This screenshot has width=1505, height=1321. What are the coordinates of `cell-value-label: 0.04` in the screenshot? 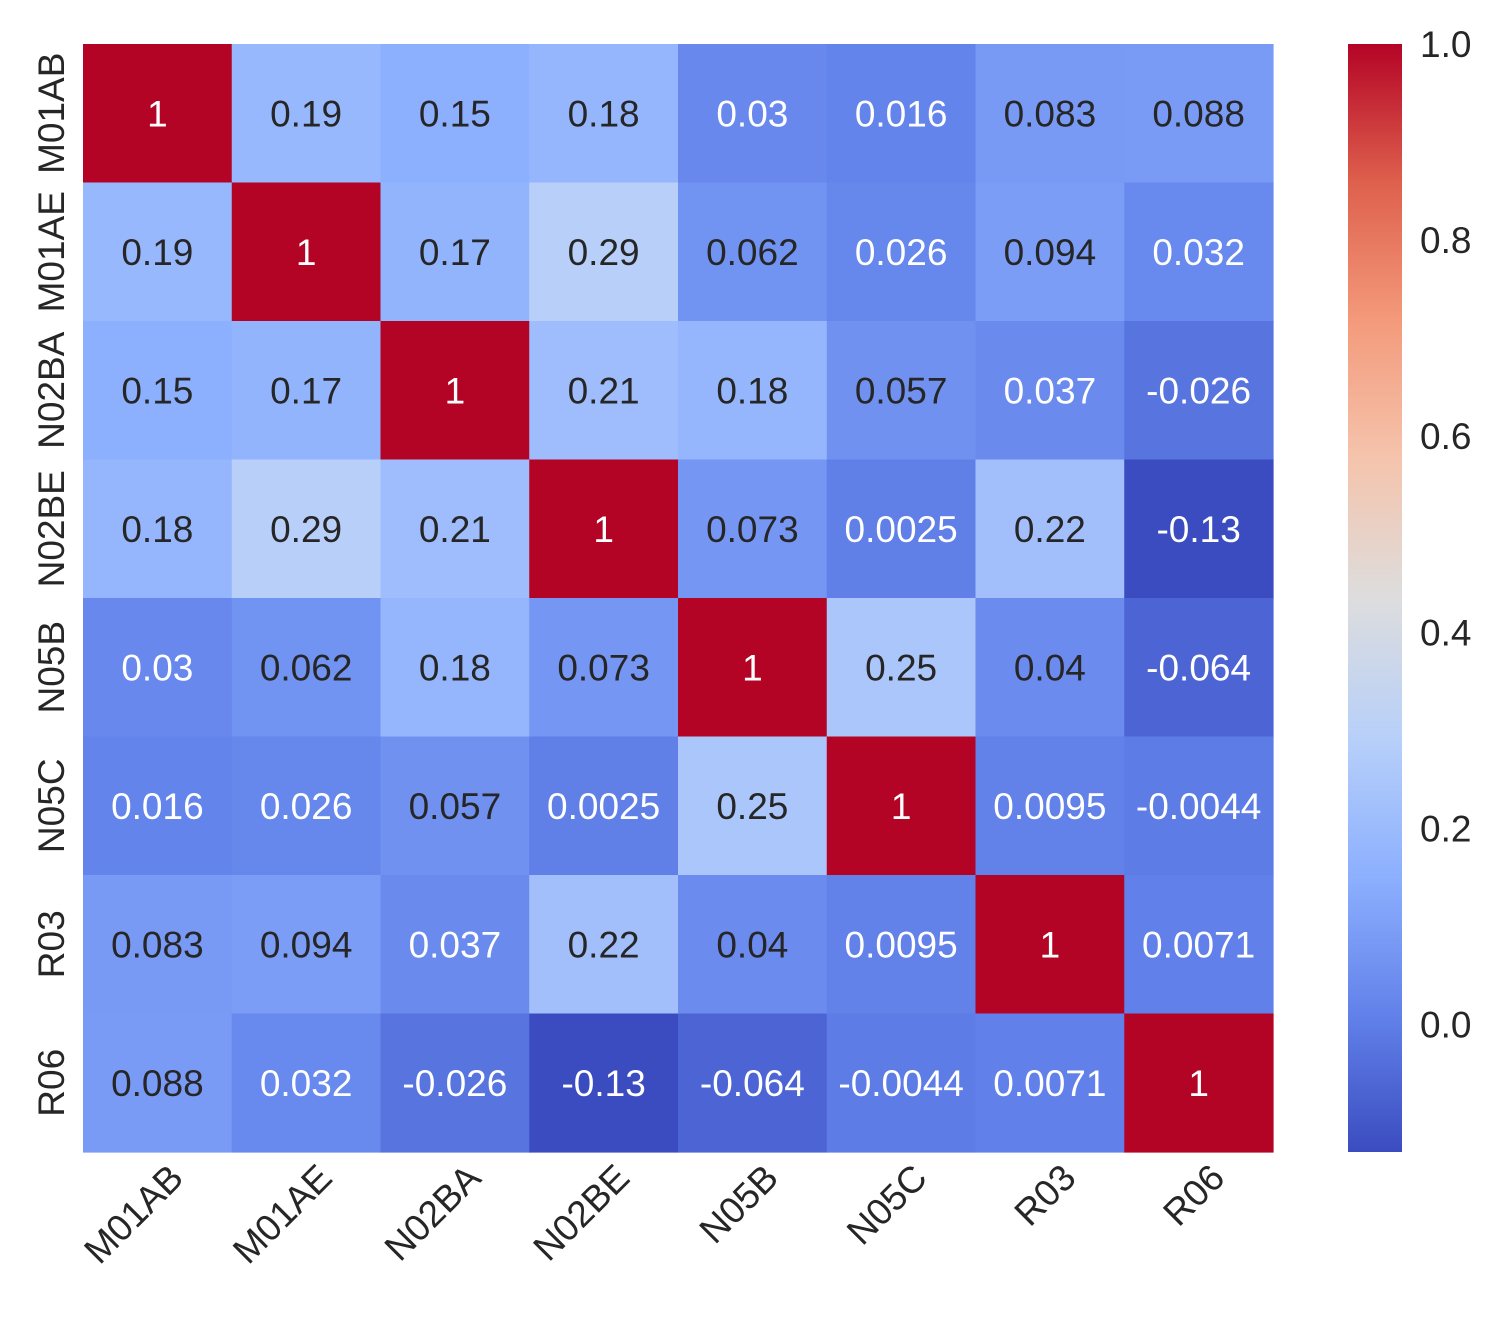 It's located at (752, 944).